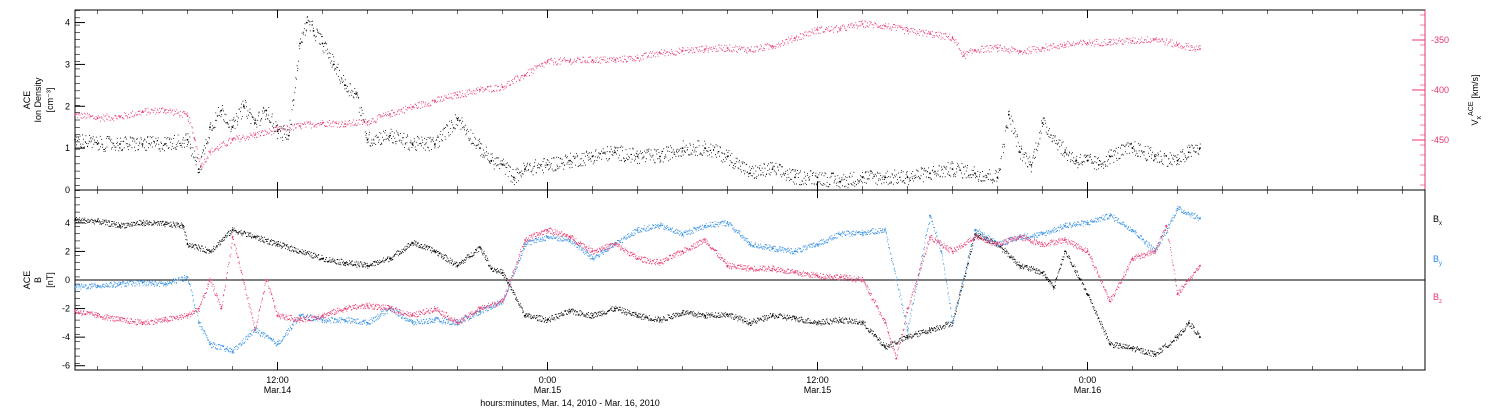 The image size is (1500, 410). Describe the element at coordinates (1440, 40) in the screenshot. I see `velocity-tick-label: -350` at that location.